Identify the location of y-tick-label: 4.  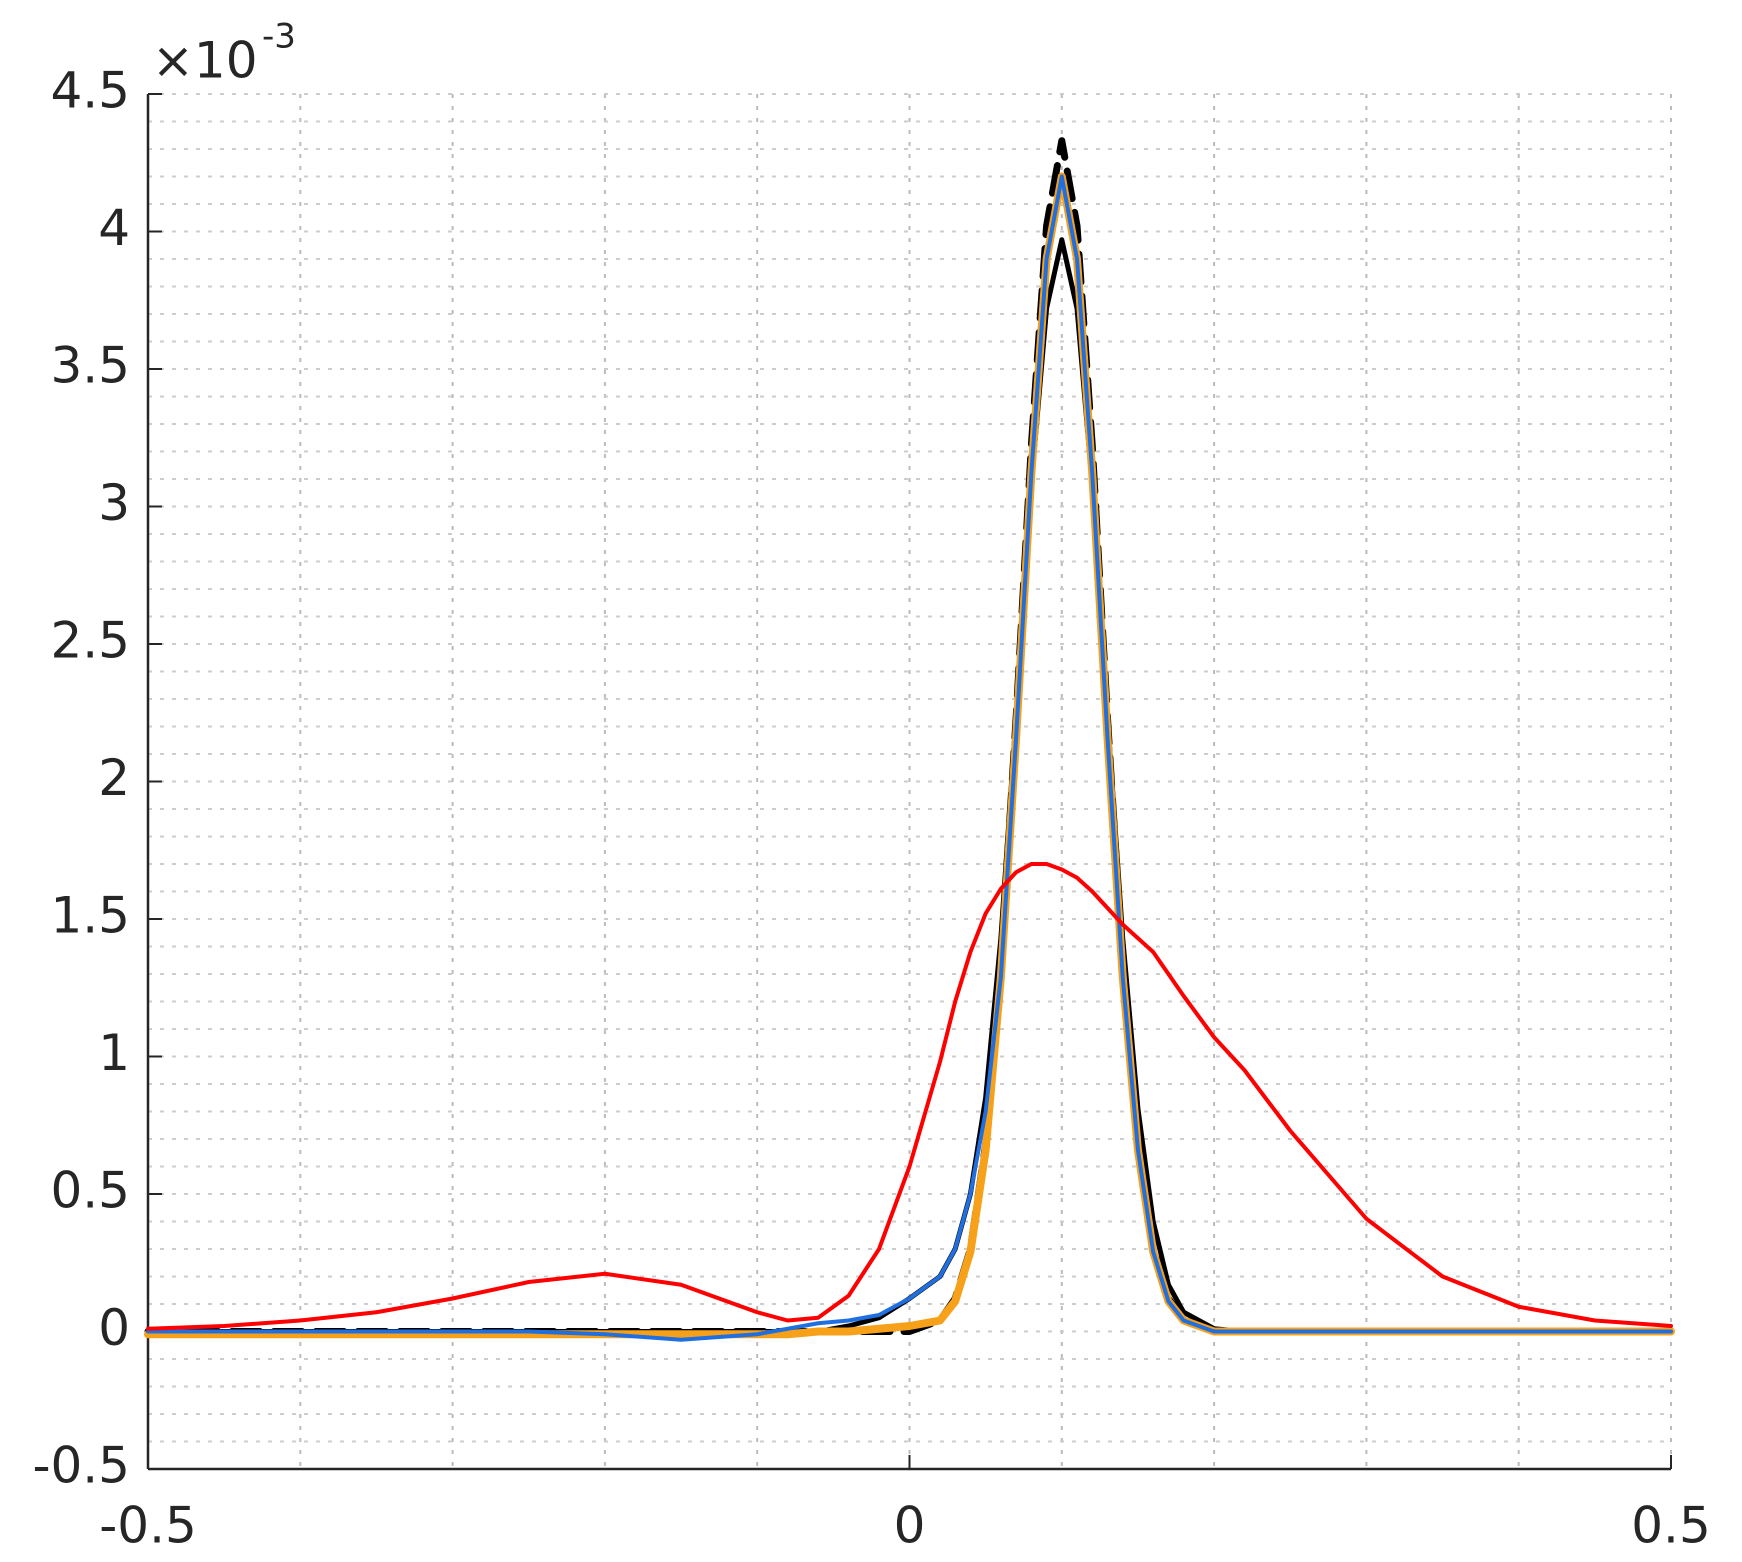
(114, 228).